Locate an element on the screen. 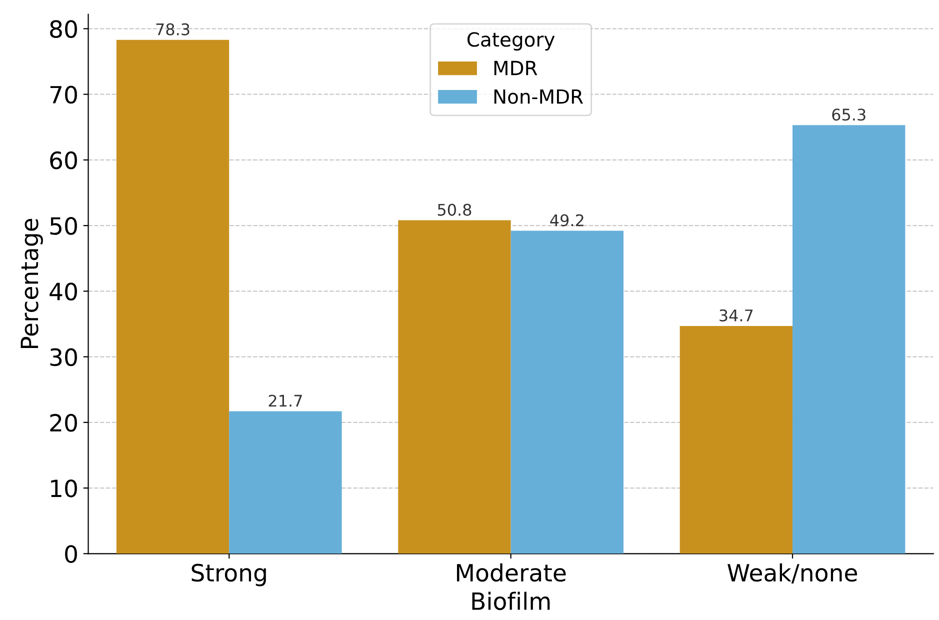 The width and height of the screenshot is (939, 620). x-axis-title: Biofilm is located at coordinates (511, 601).